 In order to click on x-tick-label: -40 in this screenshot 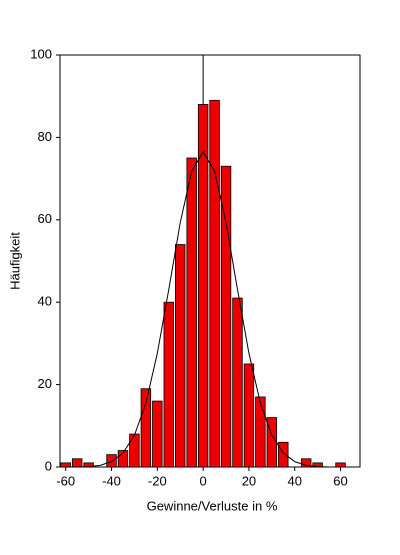, I will do `click(111, 480)`.